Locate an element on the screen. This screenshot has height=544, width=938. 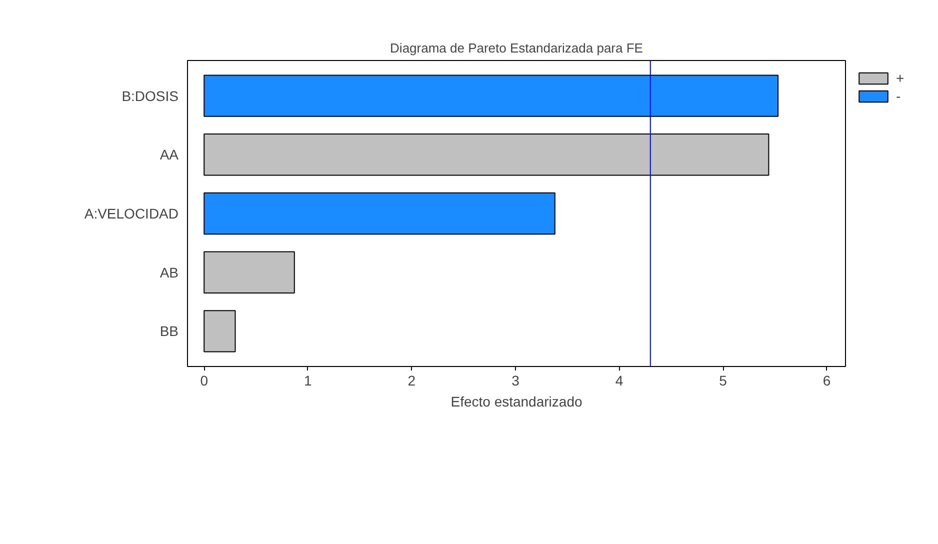
y-tick-label: BB is located at coordinates (169, 331).